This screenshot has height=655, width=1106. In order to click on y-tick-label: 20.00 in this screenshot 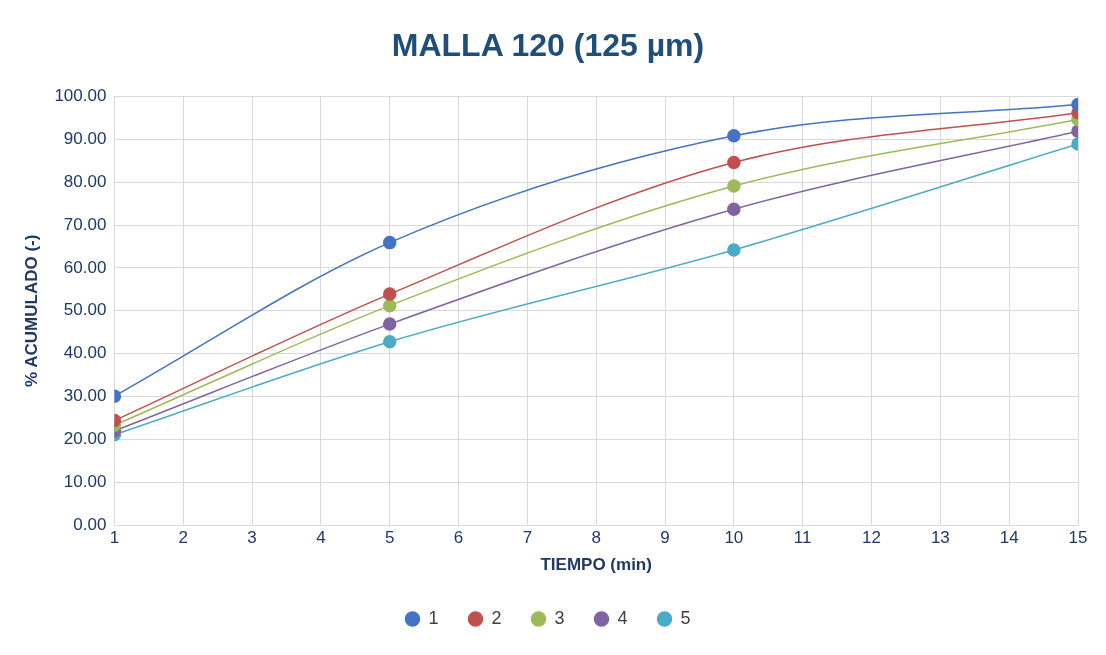, I will do `click(85, 439)`.